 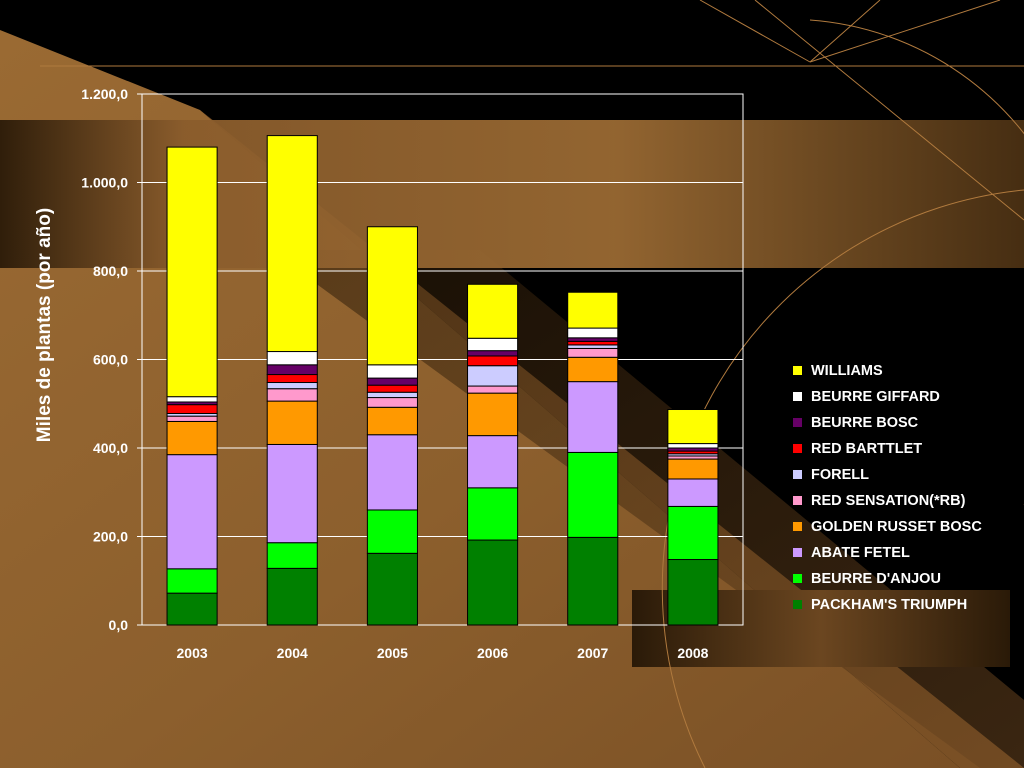 What do you see at coordinates (888, 501) in the screenshot?
I see `legend-label: RED SENSATION(*RB)` at bounding box center [888, 501].